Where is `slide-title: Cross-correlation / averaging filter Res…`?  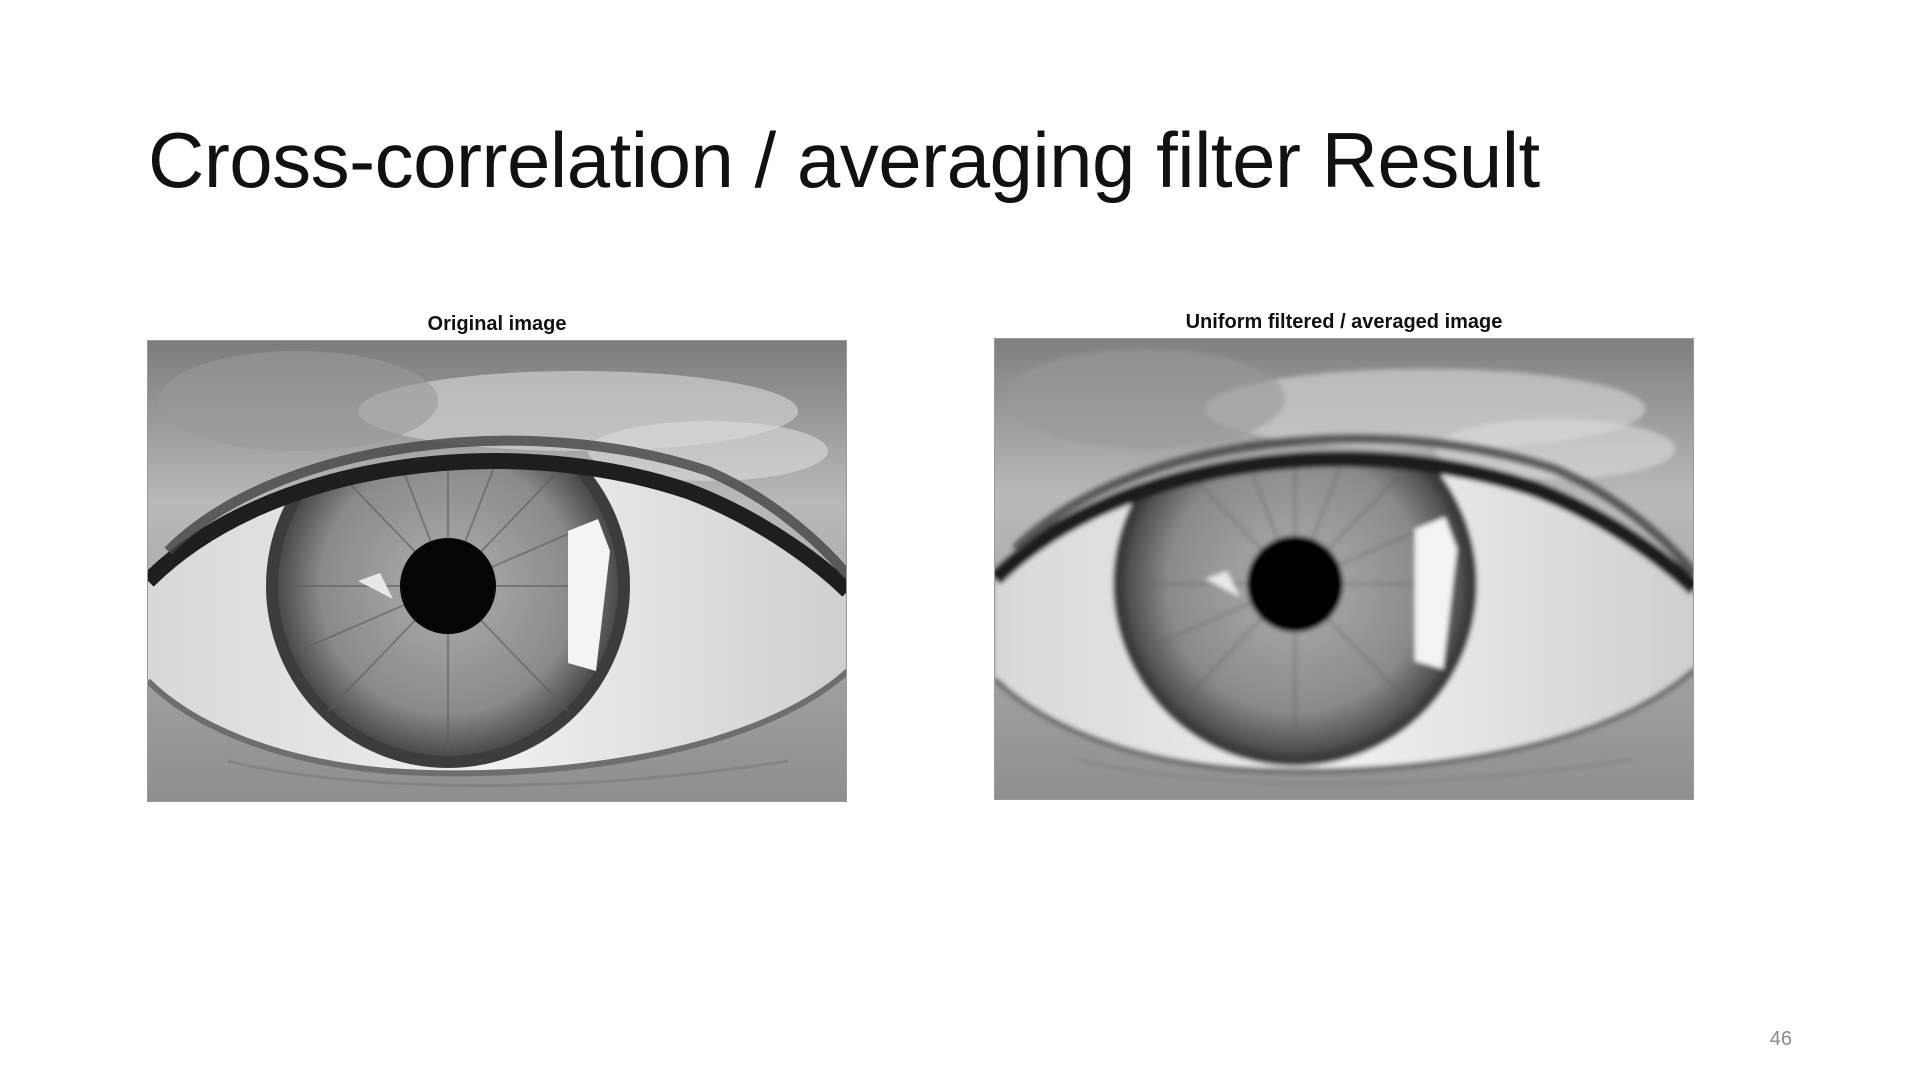 slide-title: Cross-correlation / averaging filter Res… is located at coordinates (844, 160).